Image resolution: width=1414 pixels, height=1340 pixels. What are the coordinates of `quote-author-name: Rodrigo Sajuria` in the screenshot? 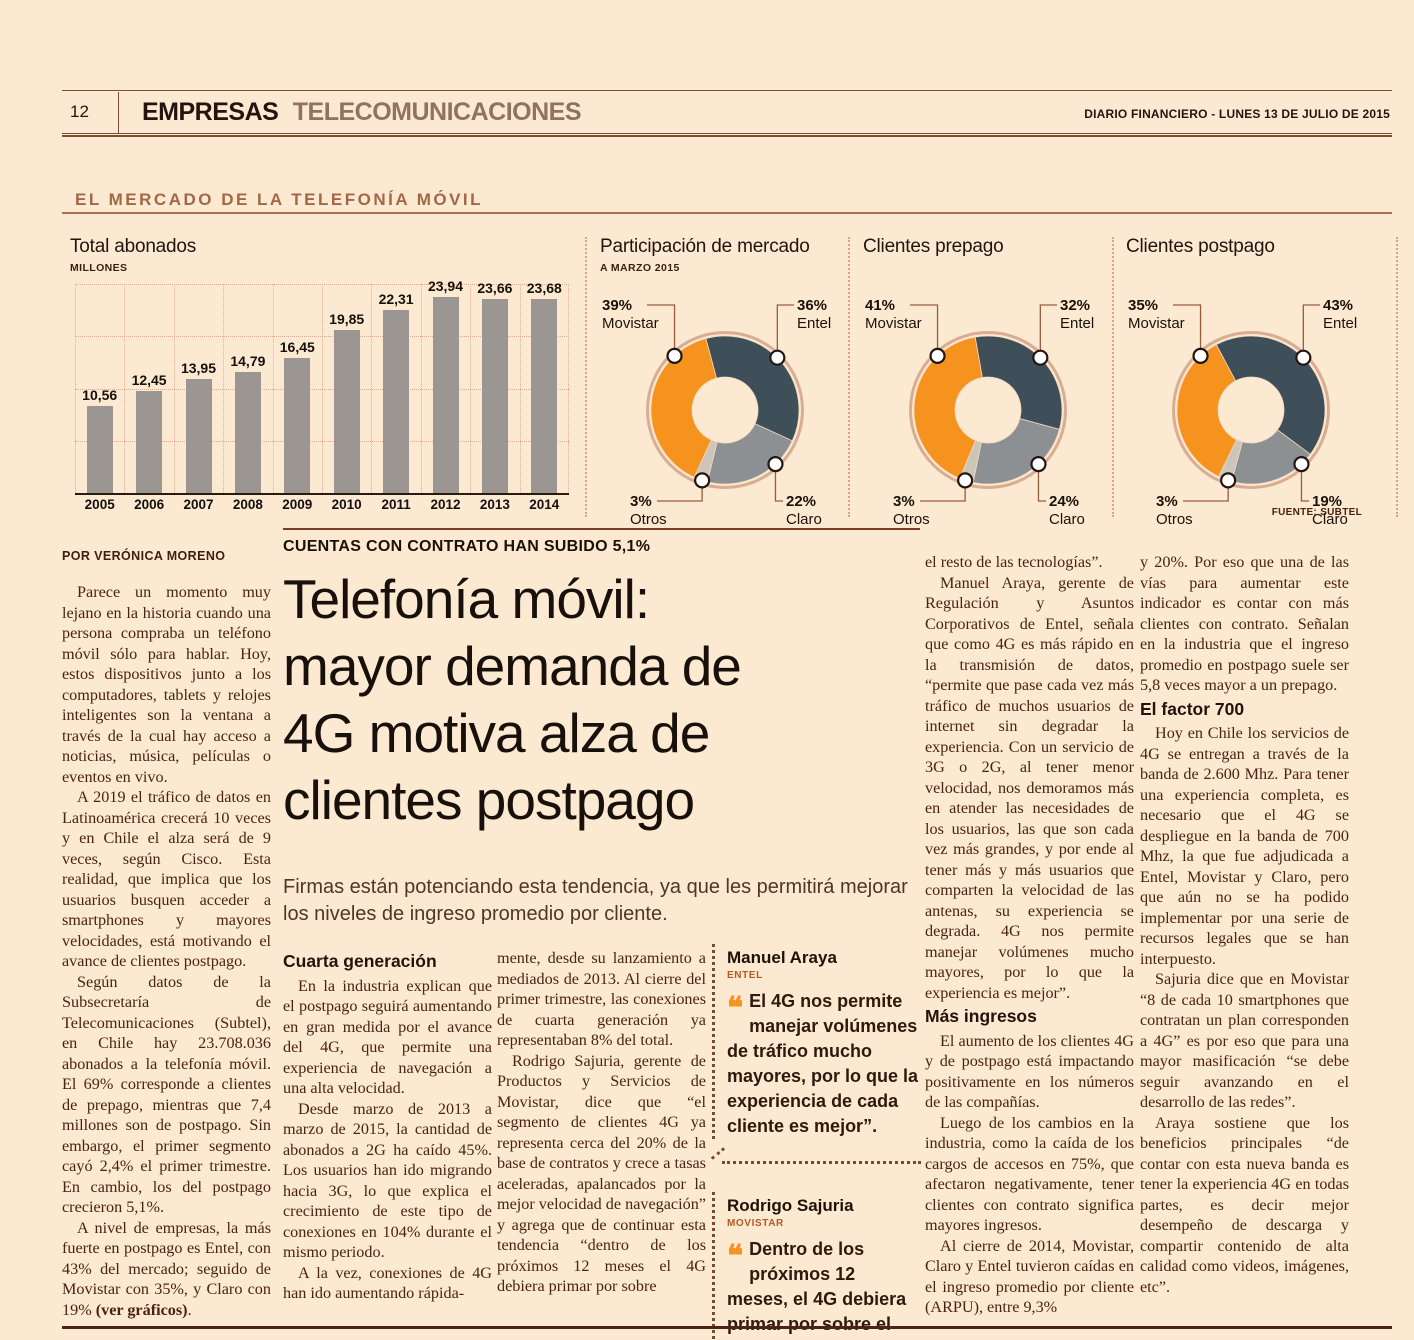 It's located at (790, 1205).